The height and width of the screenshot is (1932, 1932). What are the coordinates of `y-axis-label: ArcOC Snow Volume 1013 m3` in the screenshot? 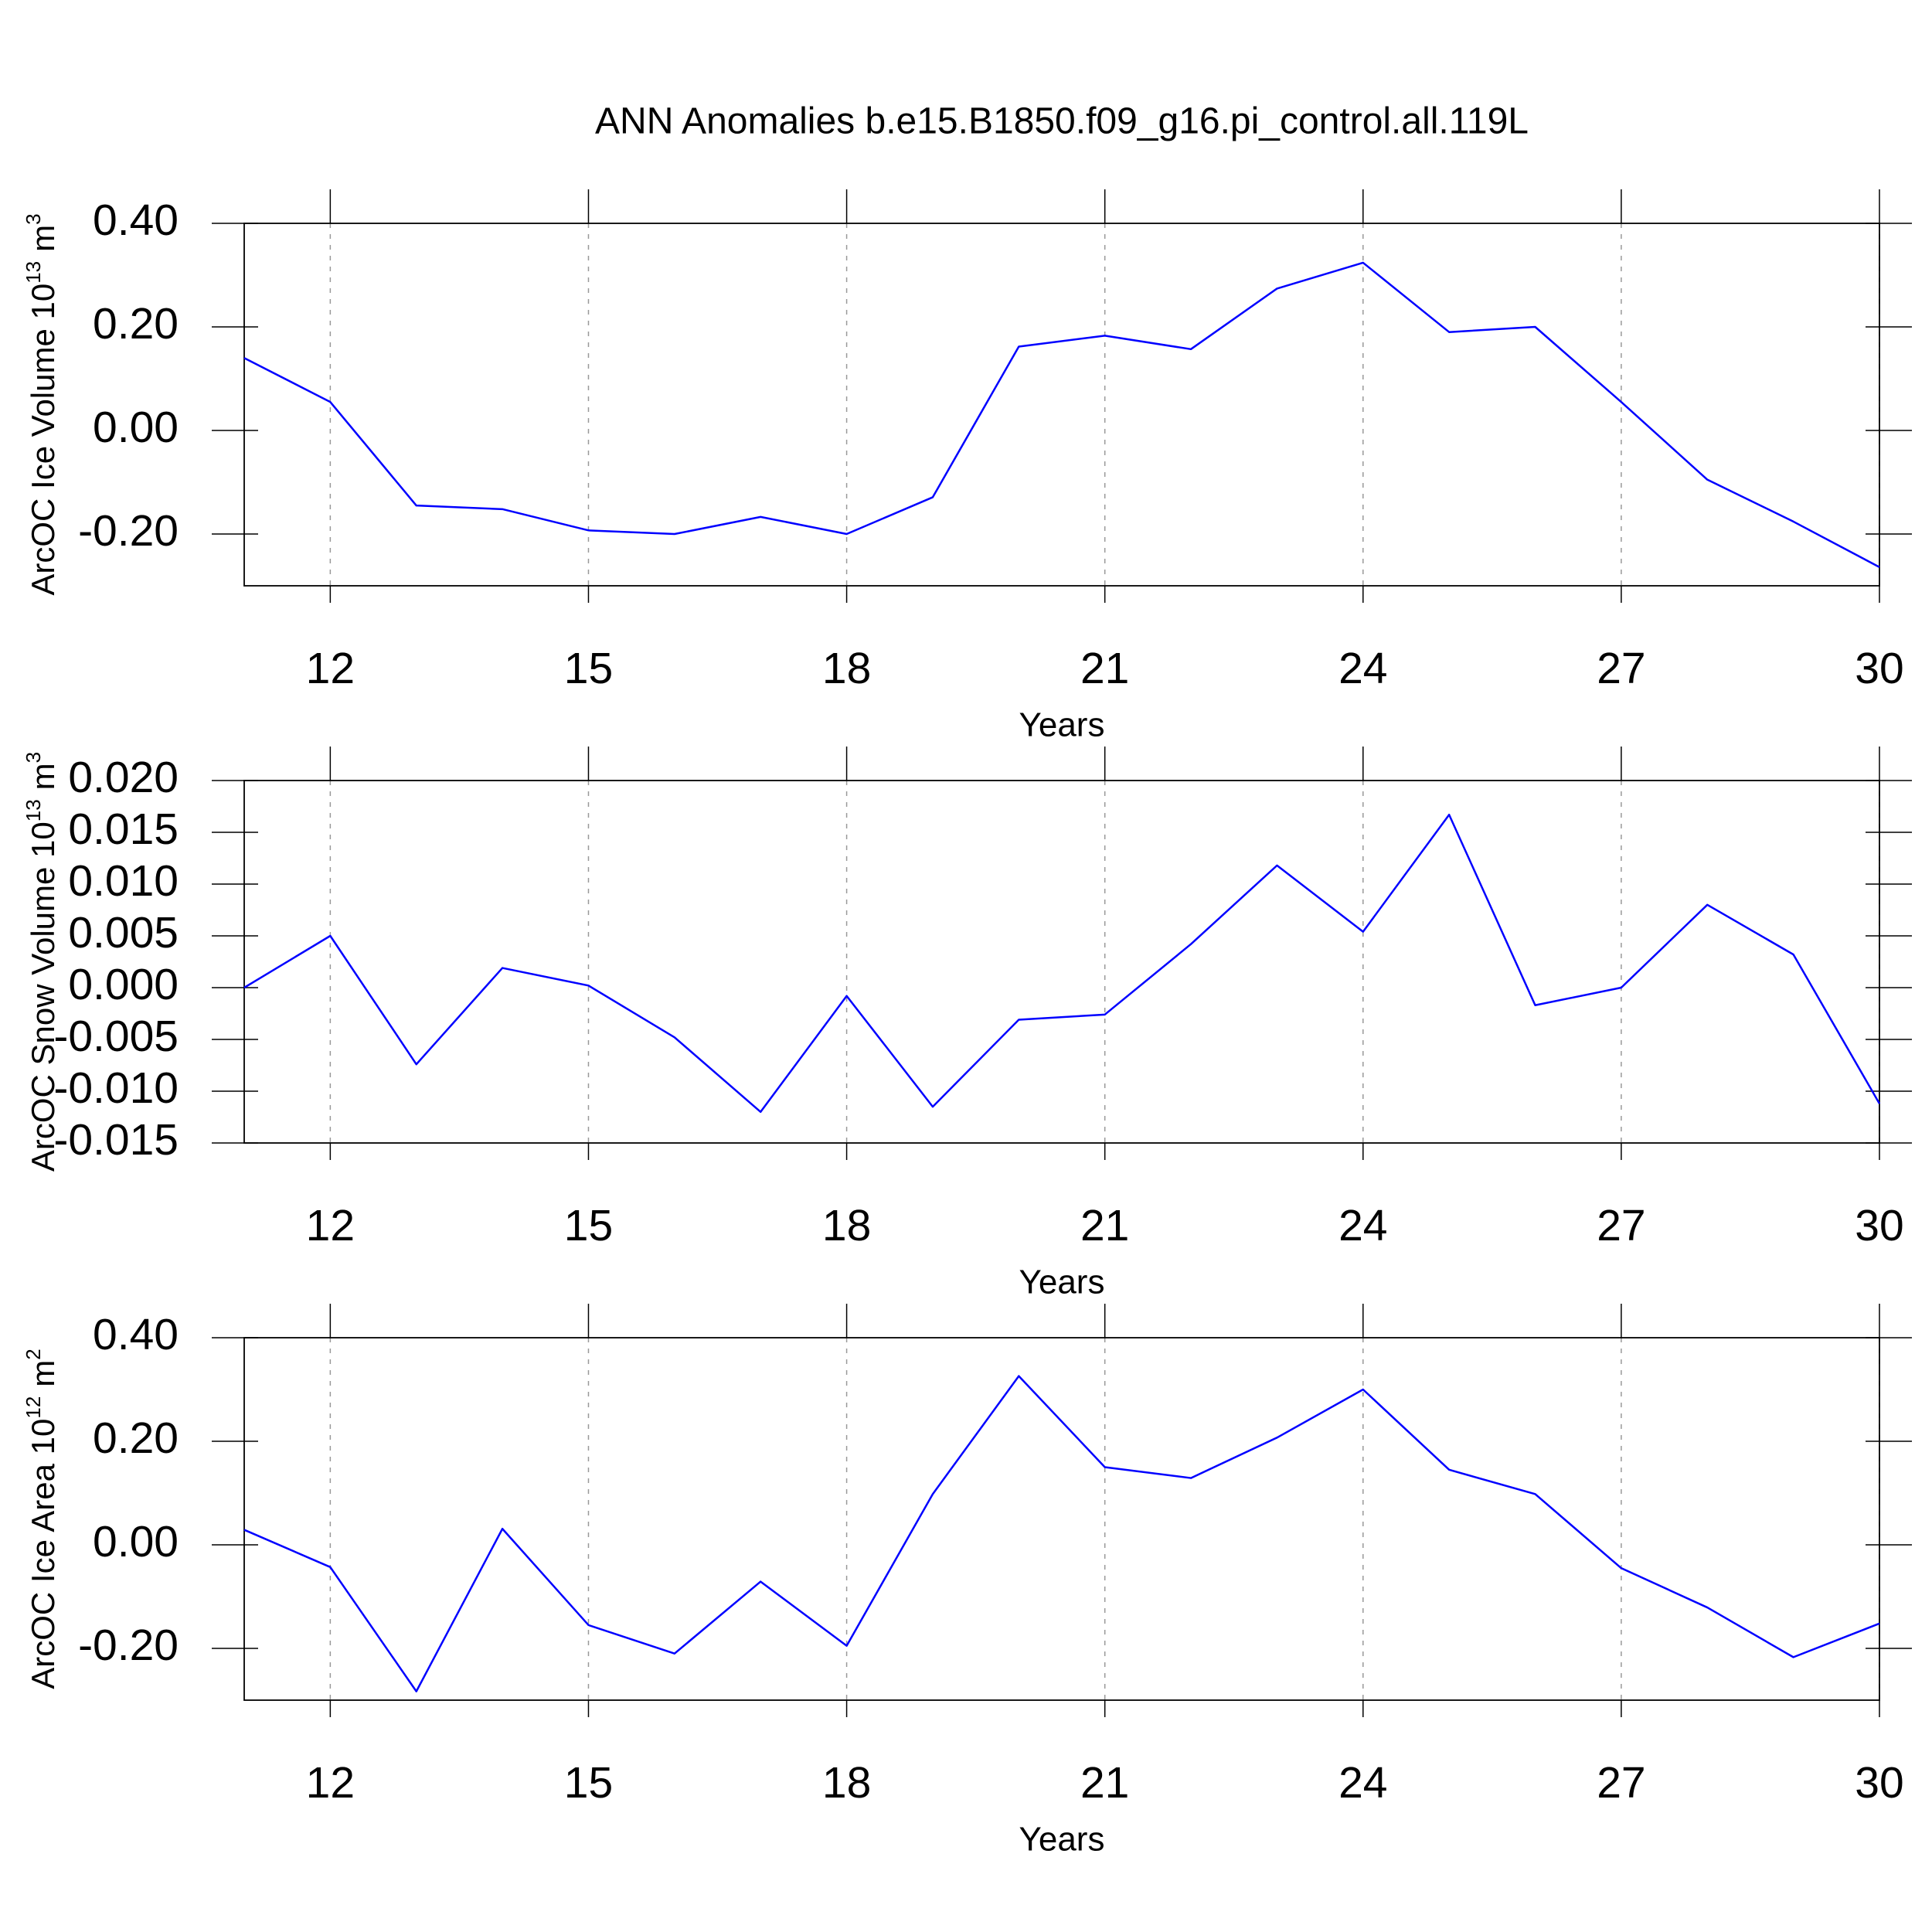 It's located at (41, 962).